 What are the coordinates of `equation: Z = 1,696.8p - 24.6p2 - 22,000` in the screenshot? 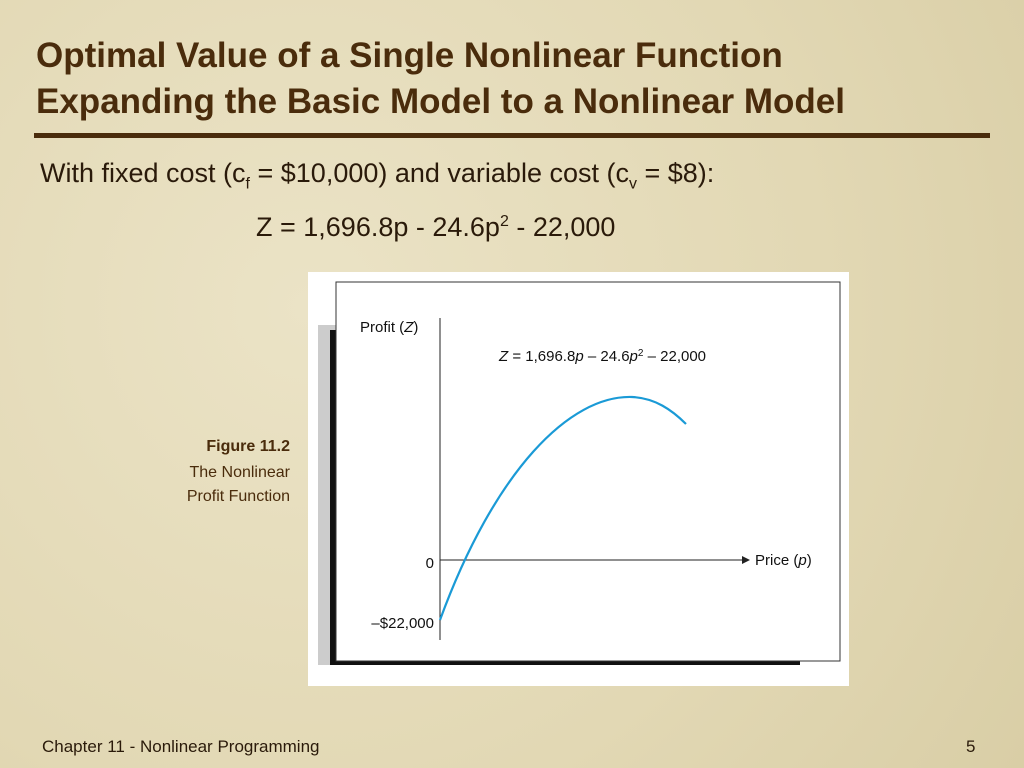 It's located at (435, 227).